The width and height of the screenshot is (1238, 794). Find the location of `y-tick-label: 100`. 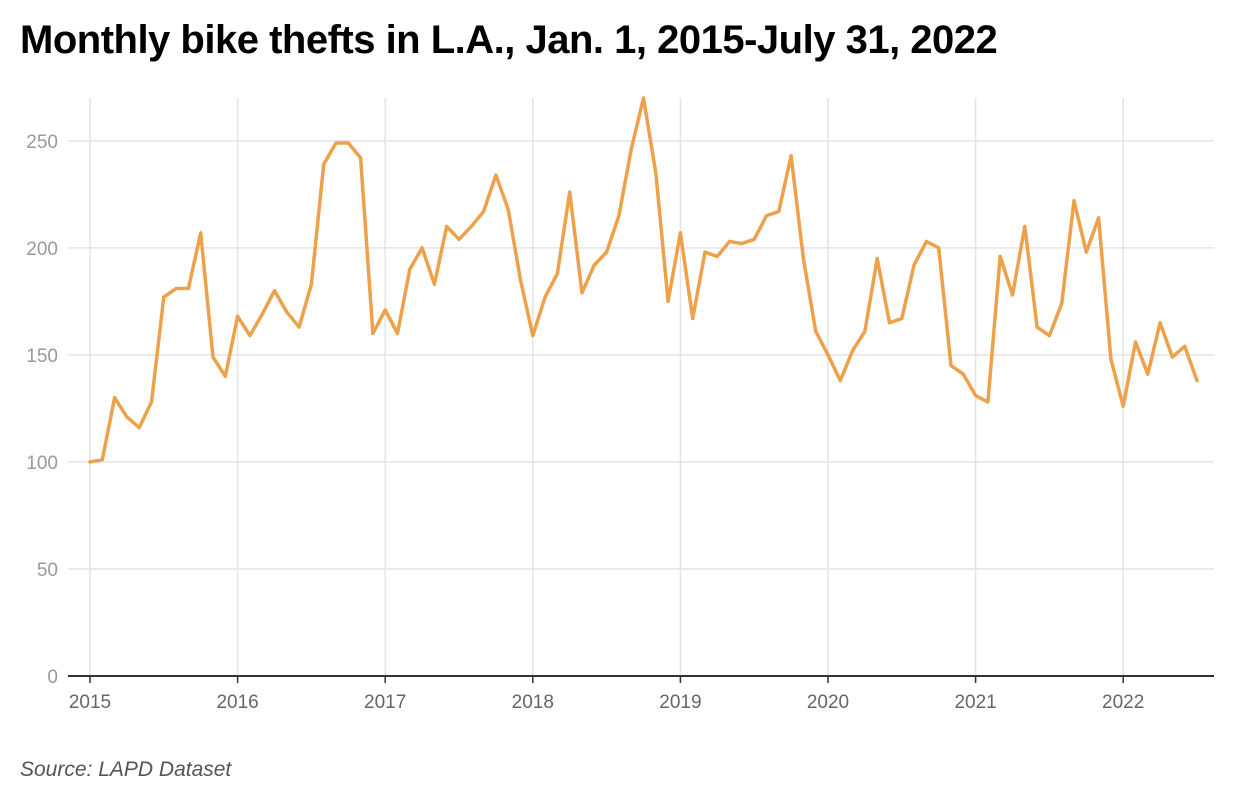

y-tick-label: 100 is located at coordinates (42, 463).